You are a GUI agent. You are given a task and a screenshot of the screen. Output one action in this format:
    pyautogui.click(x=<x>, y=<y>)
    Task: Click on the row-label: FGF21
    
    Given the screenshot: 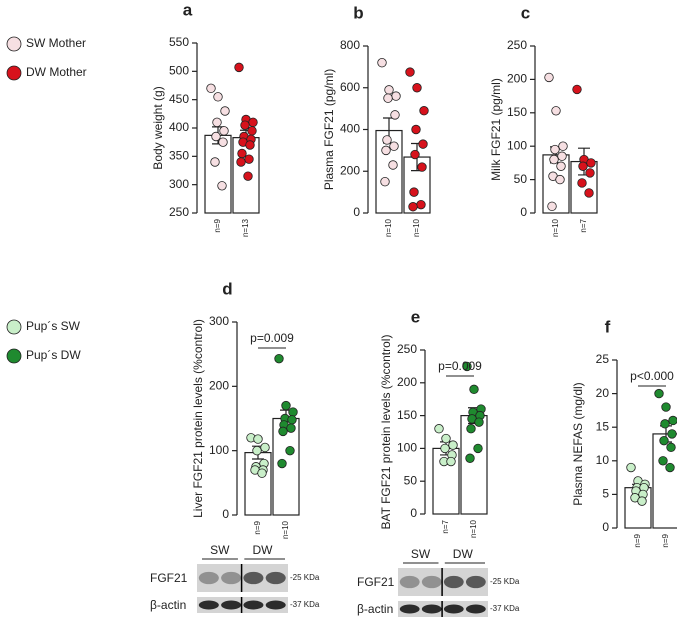 What is the action you would take?
    pyautogui.click(x=169, y=578)
    